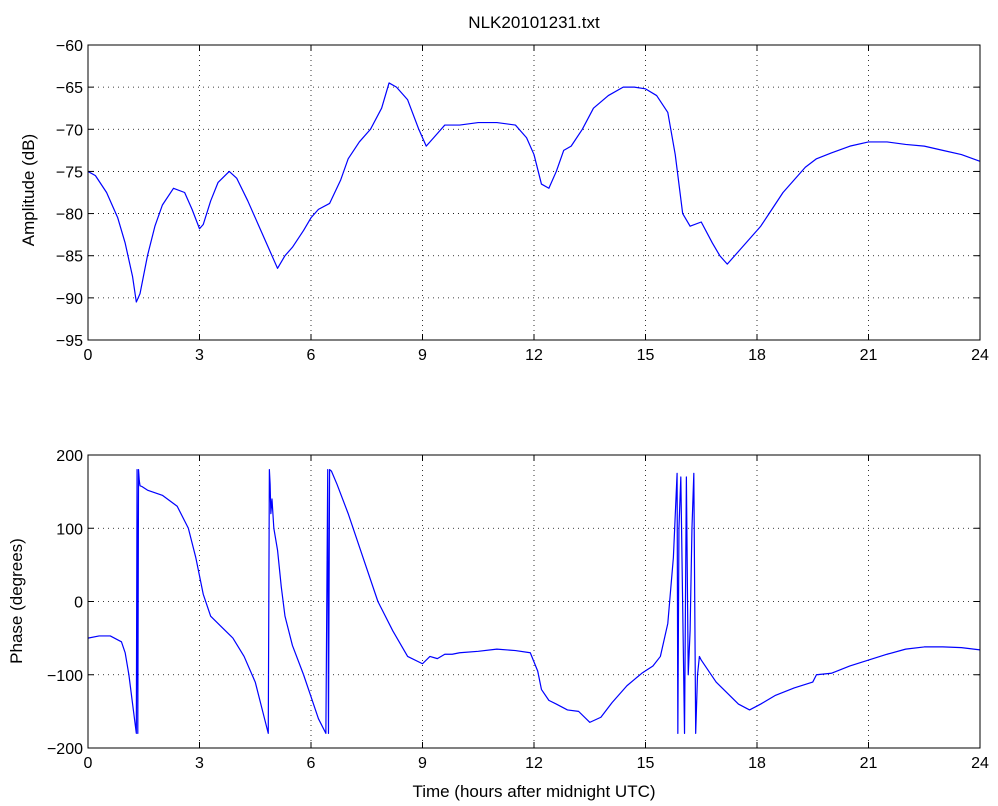 This screenshot has height=806, width=998. I want to click on phase-x-tick-label: 9, so click(422, 763).